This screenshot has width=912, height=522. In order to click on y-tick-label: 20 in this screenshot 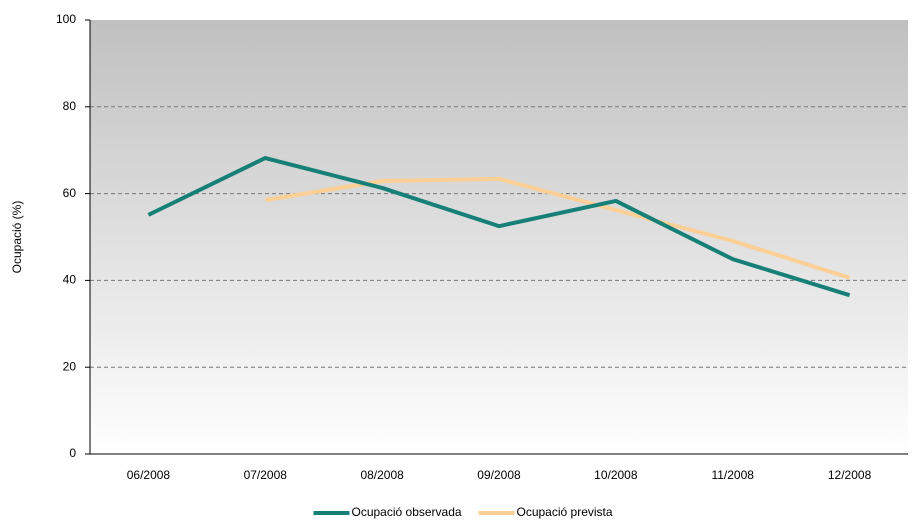, I will do `click(70, 366)`.